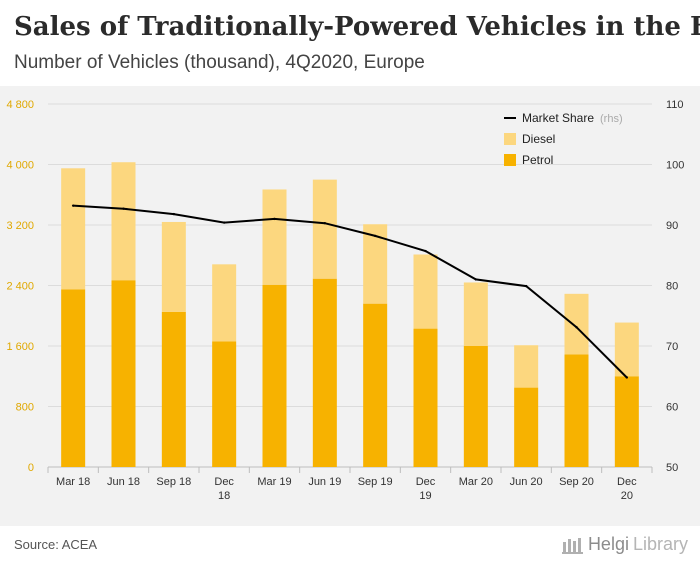 The height and width of the screenshot is (568, 700). Describe the element at coordinates (675, 105) in the screenshot. I see `y-right-tick-label: 110` at that location.